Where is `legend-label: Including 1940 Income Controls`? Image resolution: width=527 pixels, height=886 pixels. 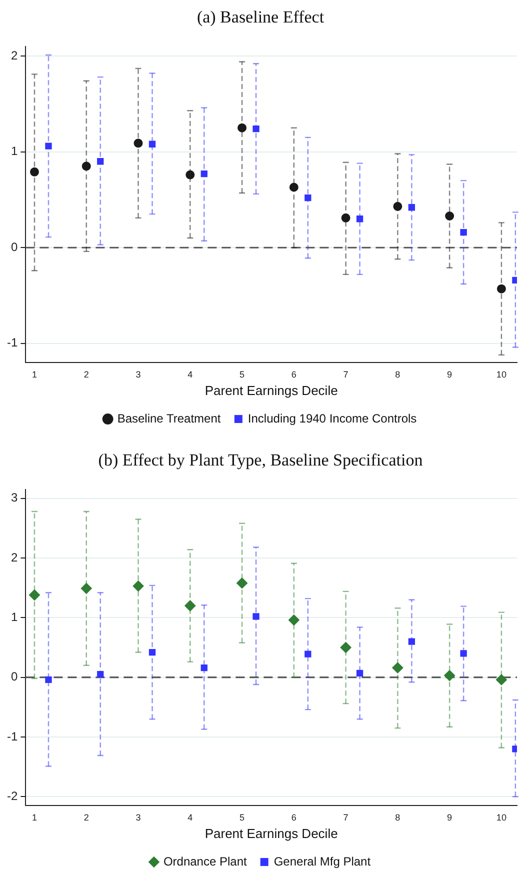
legend-label: Including 1940 Income Controls is located at coordinates (332, 418).